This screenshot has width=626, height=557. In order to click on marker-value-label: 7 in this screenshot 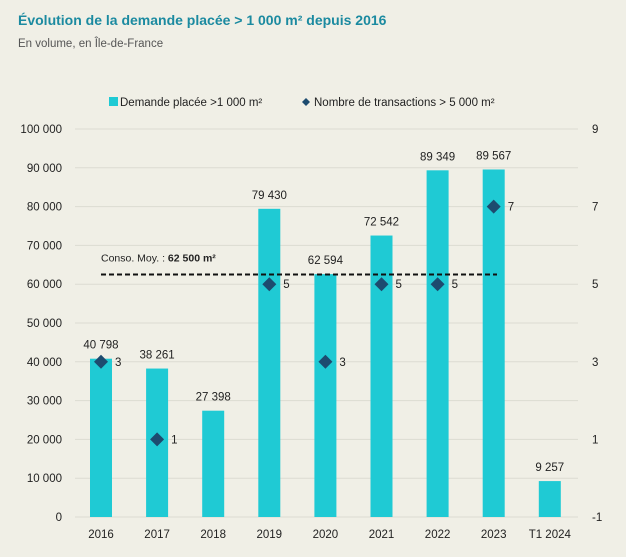, I will do `click(511, 208)`.